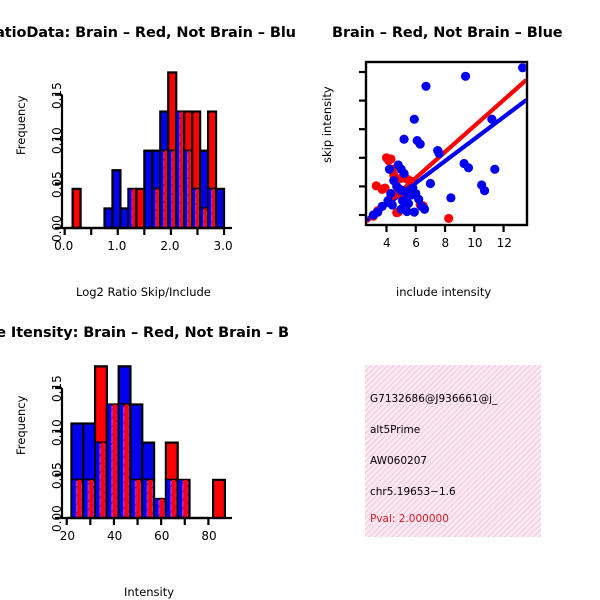  Describe the element at coordinates (444, 146) in the screenshot. I see `scatter-svg` at that location.